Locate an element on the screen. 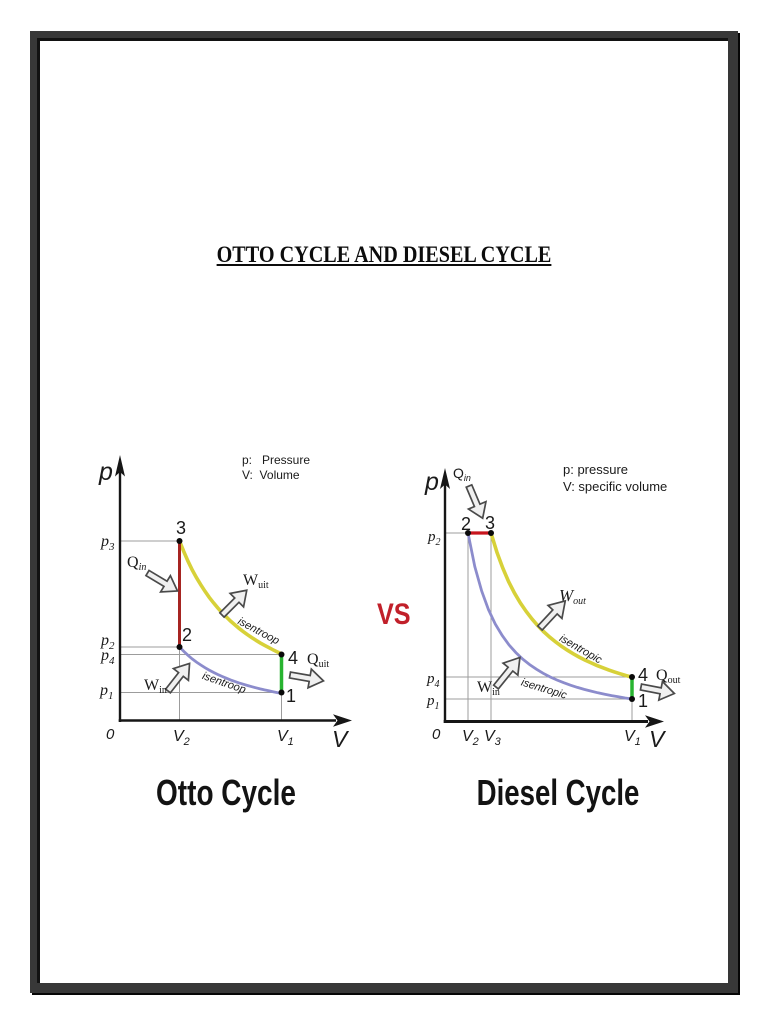 The width and height of the screenshot is (768, 1024). svg-text: Qout is located at coordinates (668, 676).